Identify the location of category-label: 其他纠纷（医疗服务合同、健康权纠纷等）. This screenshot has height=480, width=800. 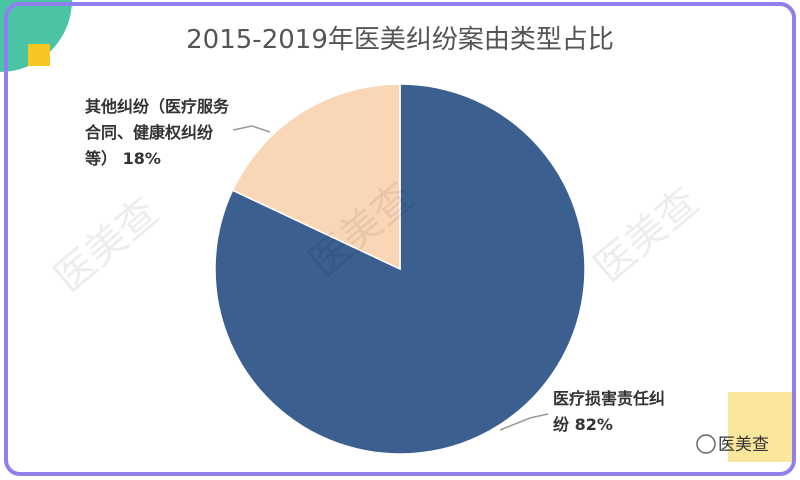
(157, 132).